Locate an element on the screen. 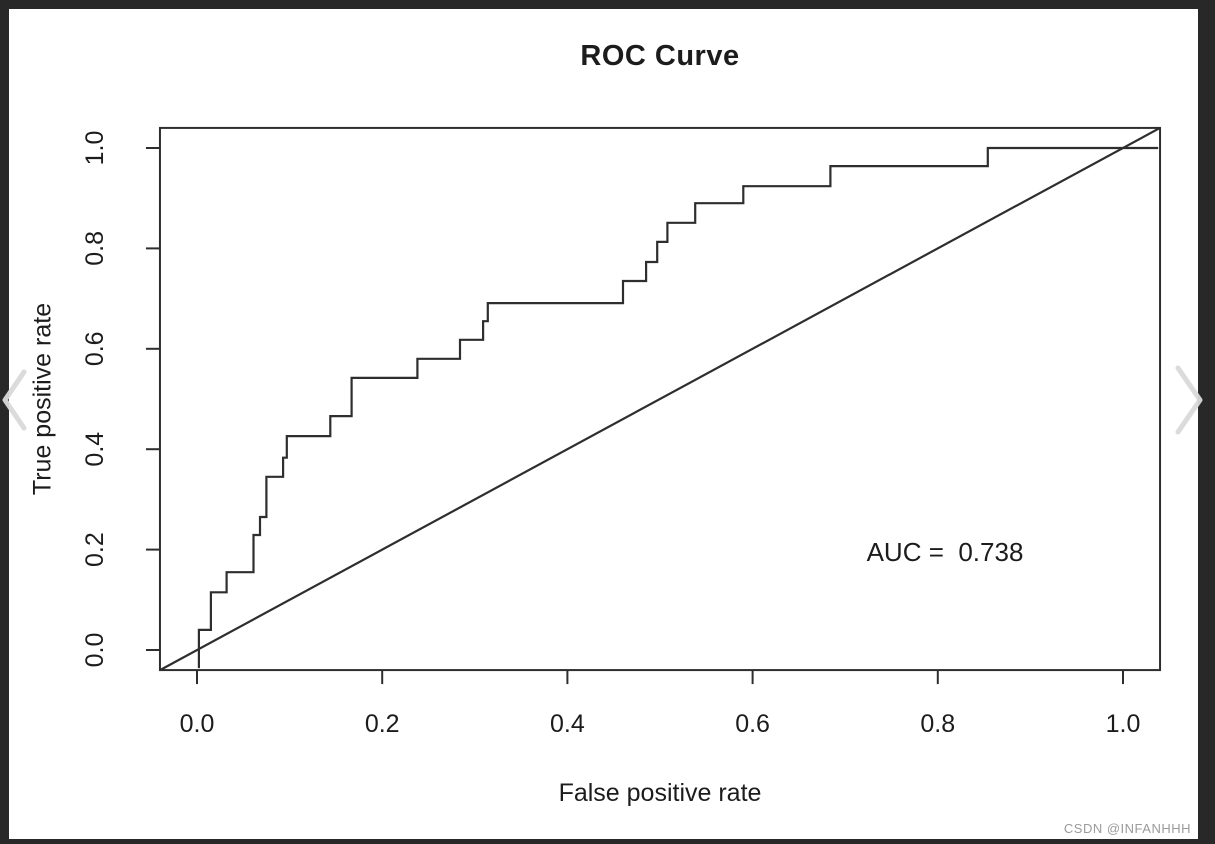 The image size is (1215, 844). prev-button is located at coordinates (17, 400).